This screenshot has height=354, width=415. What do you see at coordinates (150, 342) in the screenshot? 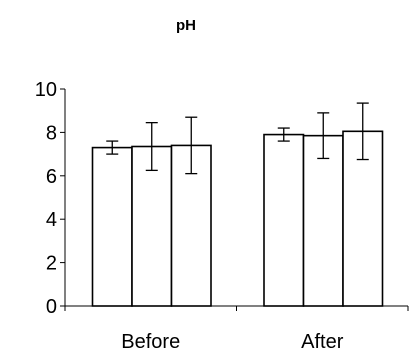
I see `x-category-label: Before` at bounding box center [150, 342].